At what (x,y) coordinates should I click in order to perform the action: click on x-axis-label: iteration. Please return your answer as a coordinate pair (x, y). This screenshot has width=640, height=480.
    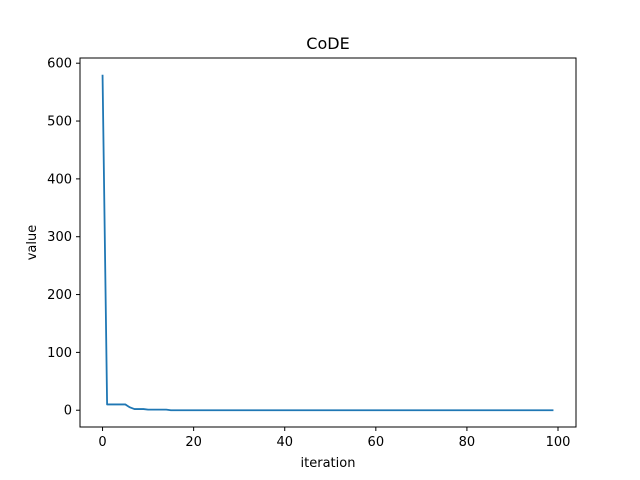
    Looking at the image, I should click on (328, 463).